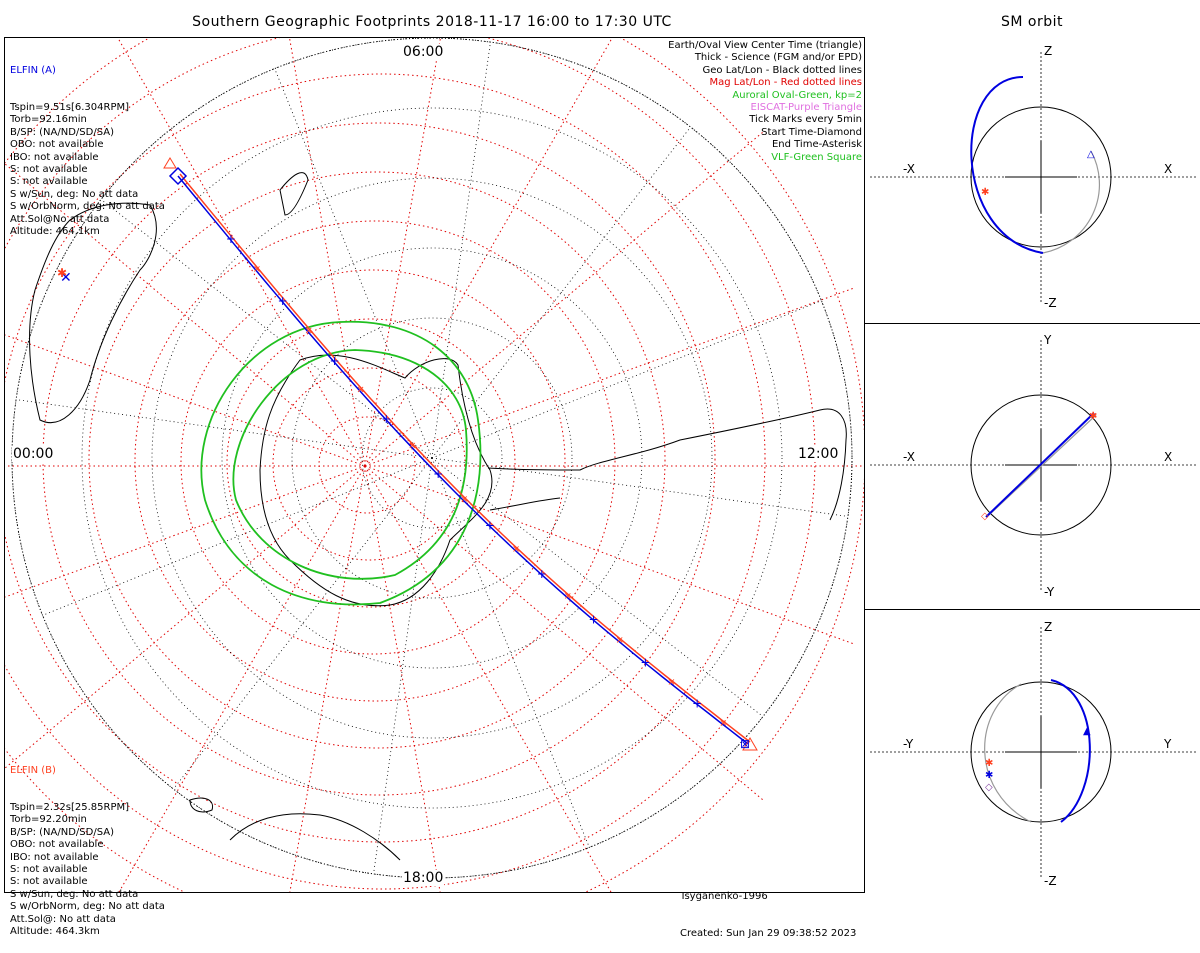  I want to click on elfin-a-info-line: Att.Sol@No att data, so click(60, 219).